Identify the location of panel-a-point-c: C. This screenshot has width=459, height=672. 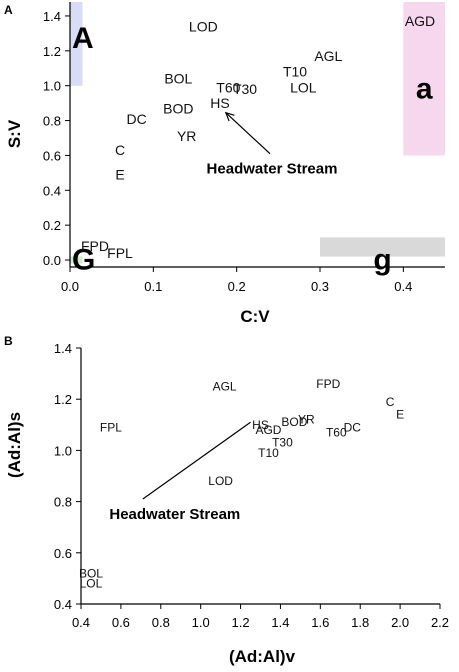
(120, 150).